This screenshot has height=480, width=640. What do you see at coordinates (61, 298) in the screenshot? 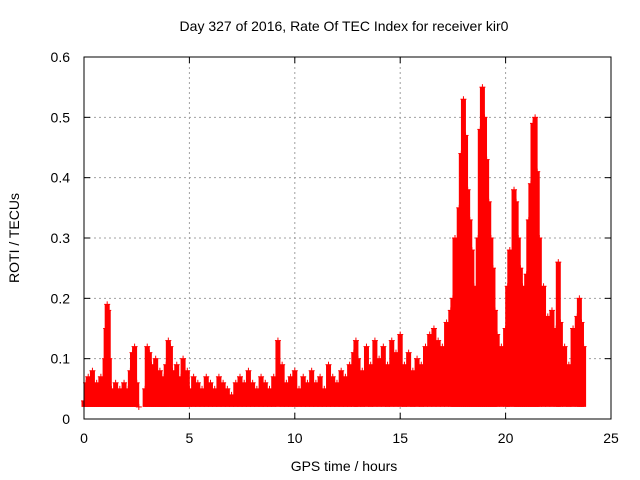
I see `y-tick-label: 0.2` at bounding box center [61, 298].